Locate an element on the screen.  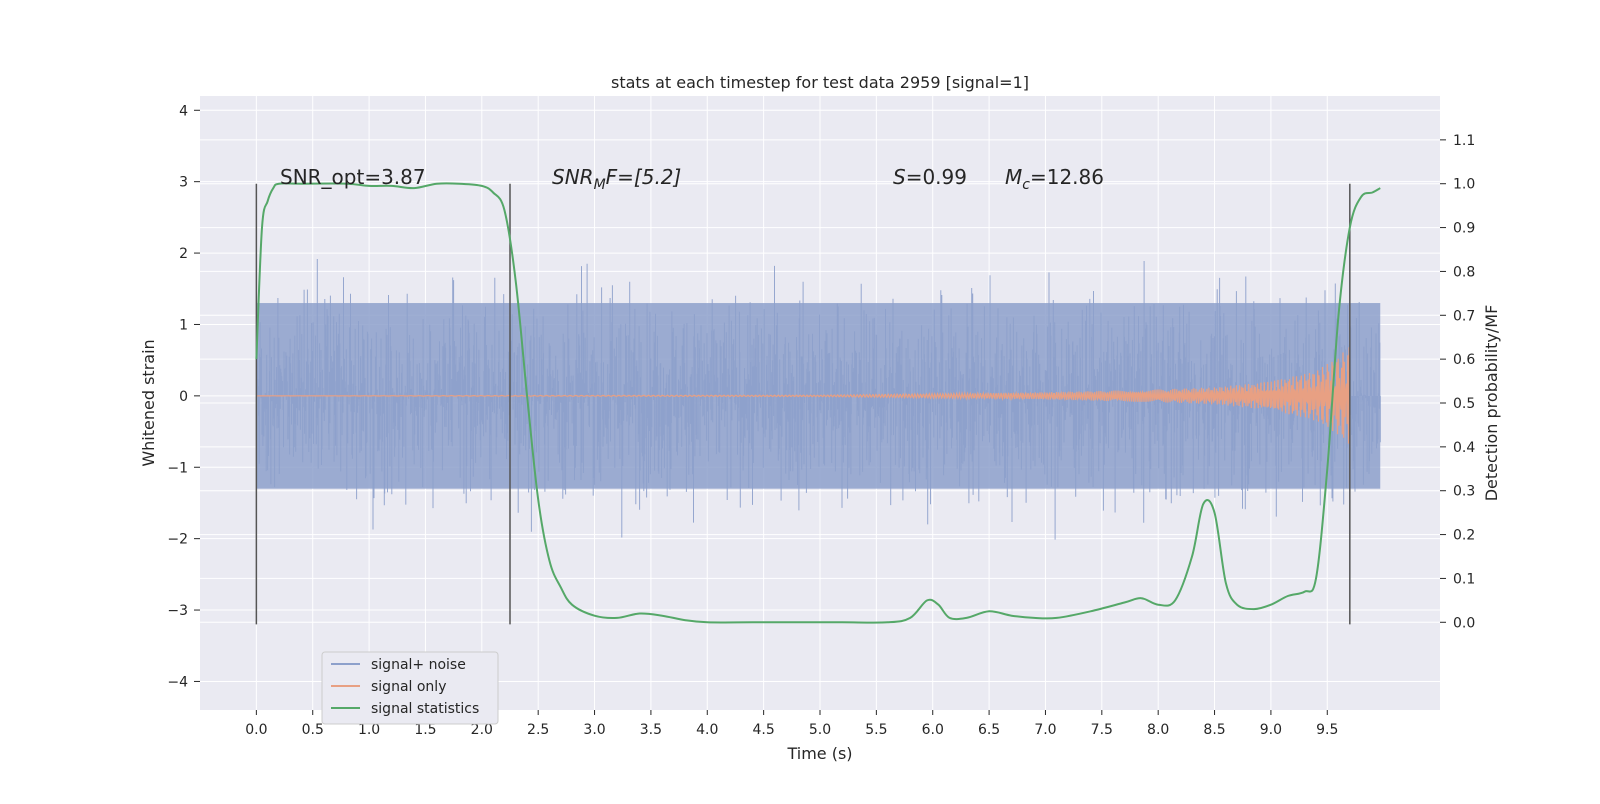
legend-box is located at coordinates (410, 688).